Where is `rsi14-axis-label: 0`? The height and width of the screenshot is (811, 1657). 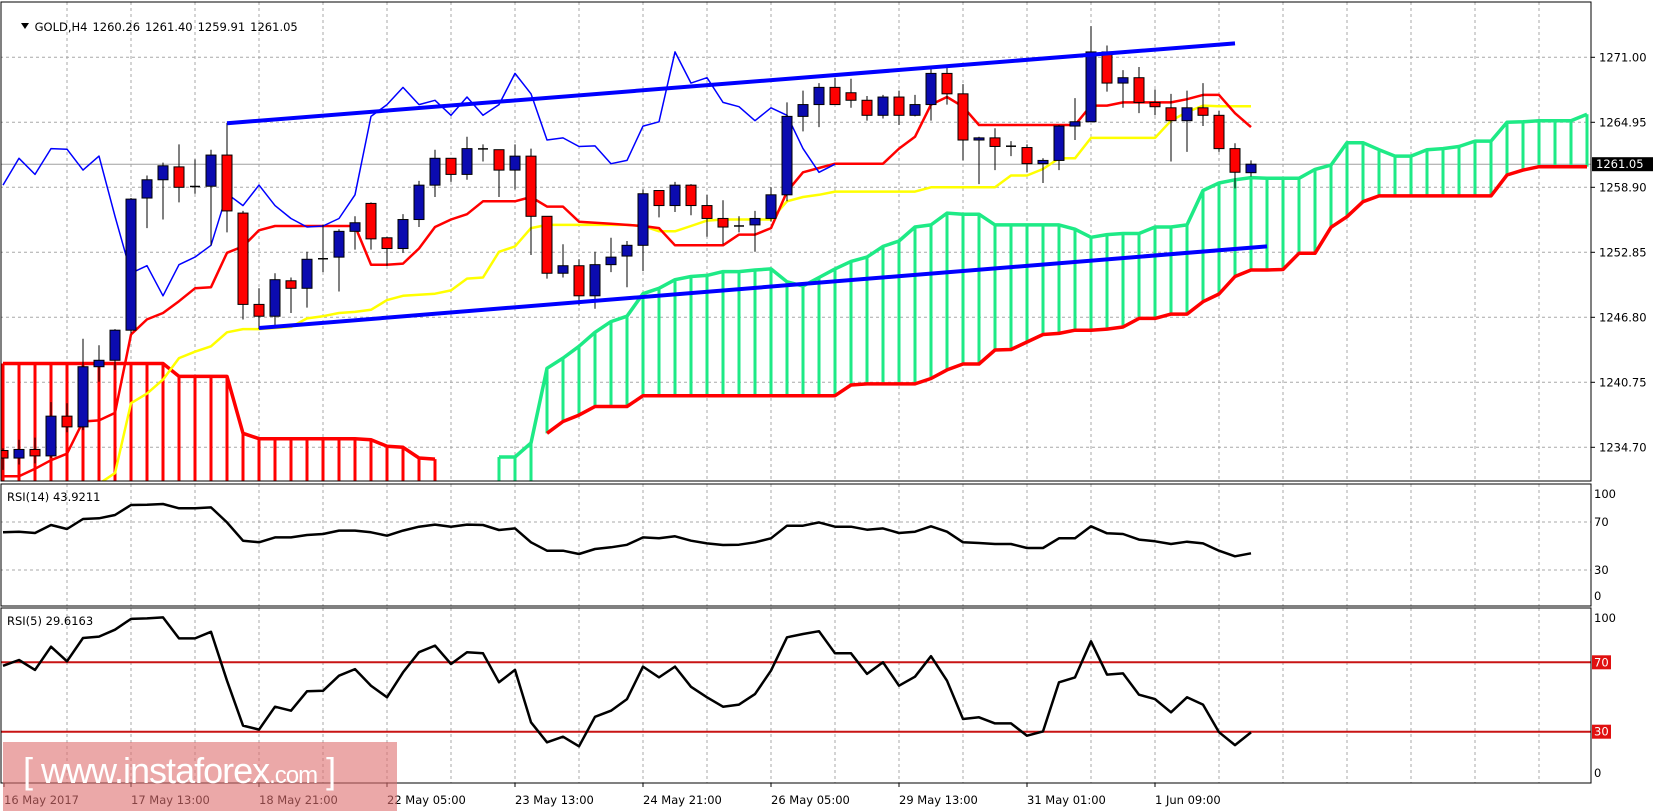 rsi14-axis-label: 0 is located at coordinates (1597, 596).